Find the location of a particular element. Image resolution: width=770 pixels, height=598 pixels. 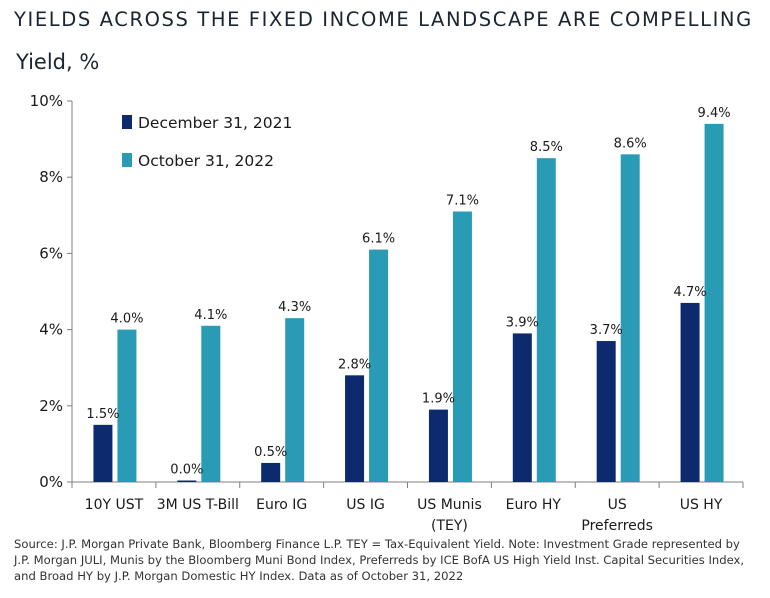

y-tick-label: 2% is located at coordinates (51, 406).